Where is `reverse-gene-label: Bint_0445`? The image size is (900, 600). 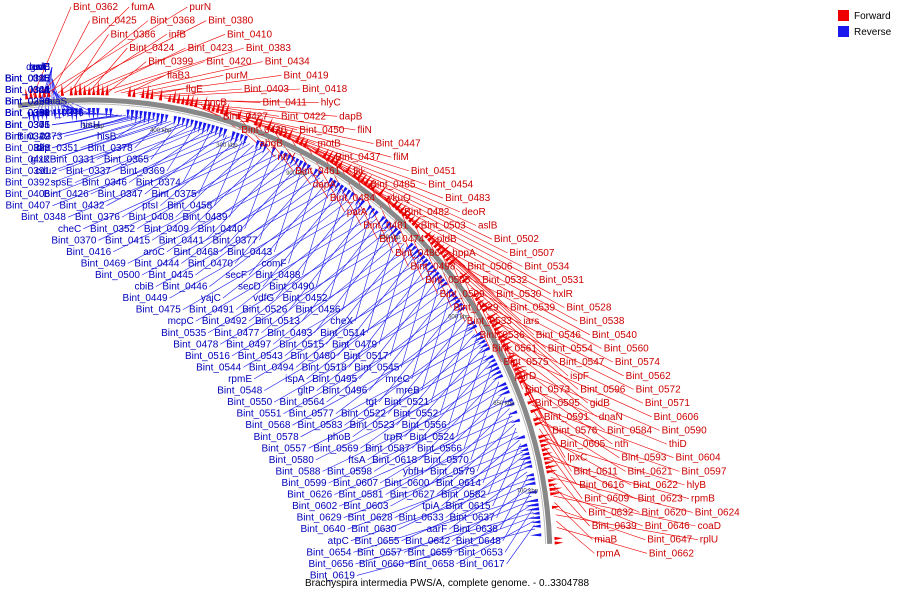 reverse-gene-label: Bint_0445 is located at coordinates (170, 275).